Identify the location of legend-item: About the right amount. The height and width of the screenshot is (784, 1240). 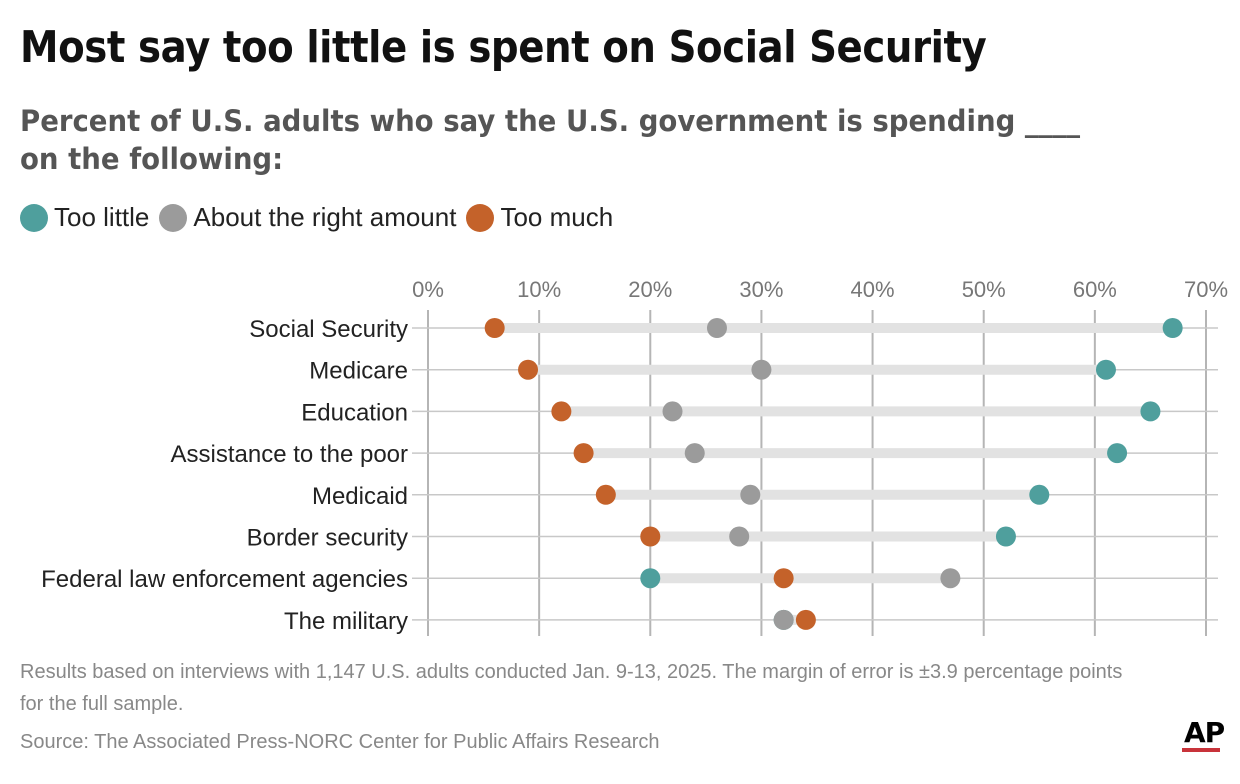
(307, 217).